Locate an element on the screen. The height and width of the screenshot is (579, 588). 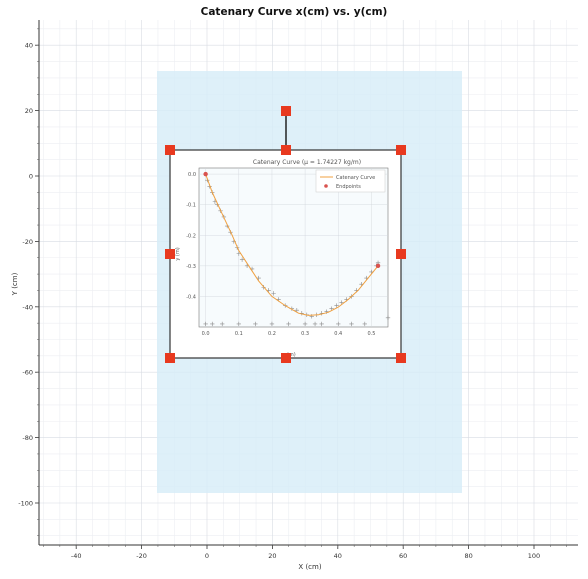
catenary-curve-line is located at coordinates (292, 244).